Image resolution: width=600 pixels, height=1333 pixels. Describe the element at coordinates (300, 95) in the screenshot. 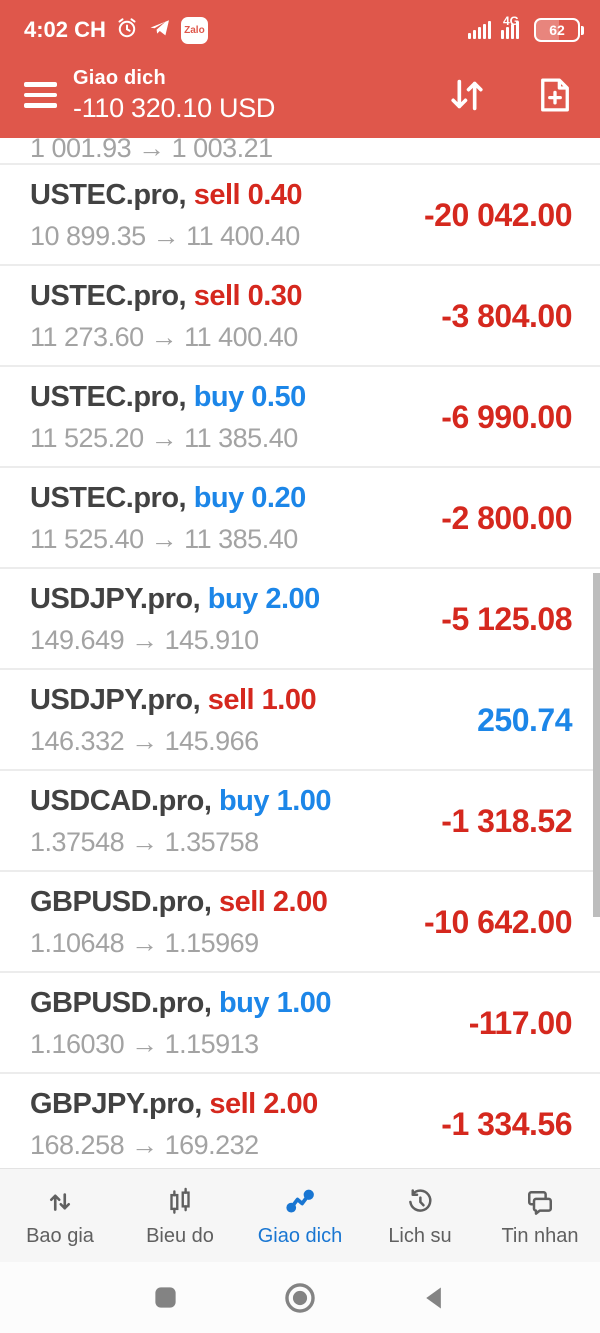

I see `app-bar: Giao dich -110 320.10 USD` at that location.